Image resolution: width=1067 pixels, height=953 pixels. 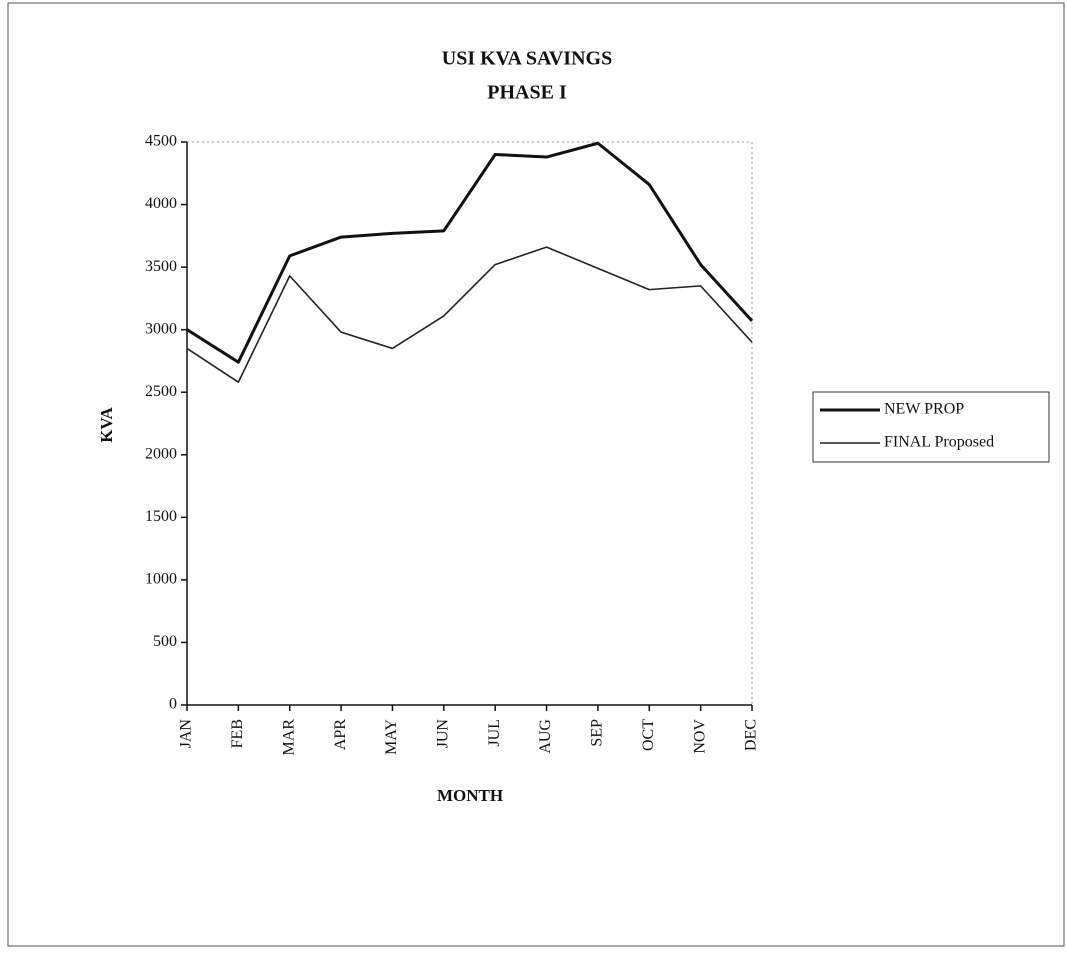 What do you see at coordinates (106, 424) in the screenshot?
I see `y-axis-title: KVA` at bounding box center [106, 424].